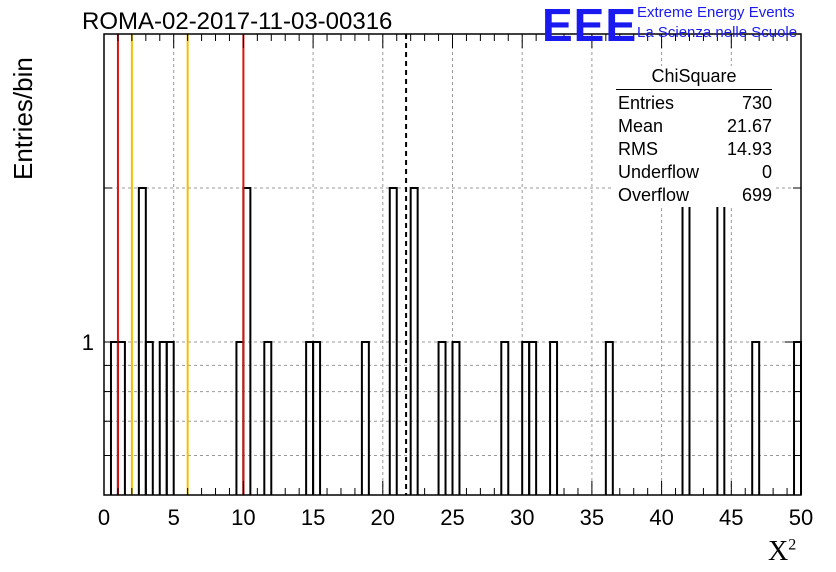 The image size is (836, 572). I want to click on x-tick-label: 5, so click(174, 517).